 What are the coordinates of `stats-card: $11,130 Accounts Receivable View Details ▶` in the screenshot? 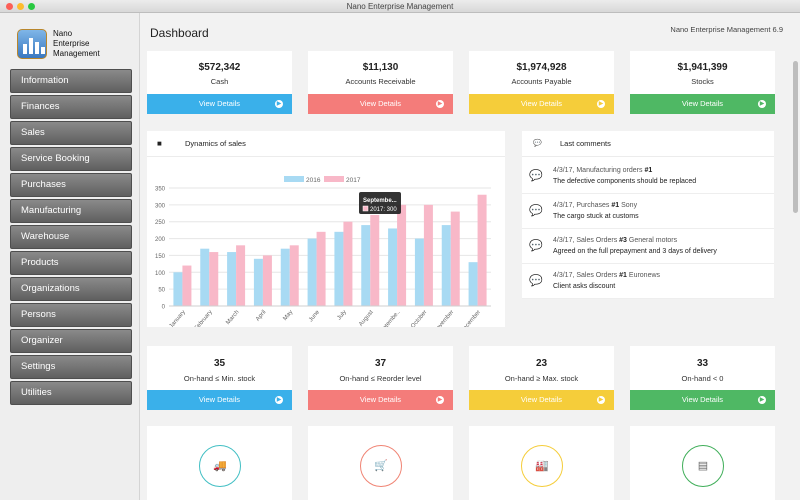 It's located at (380, 82).